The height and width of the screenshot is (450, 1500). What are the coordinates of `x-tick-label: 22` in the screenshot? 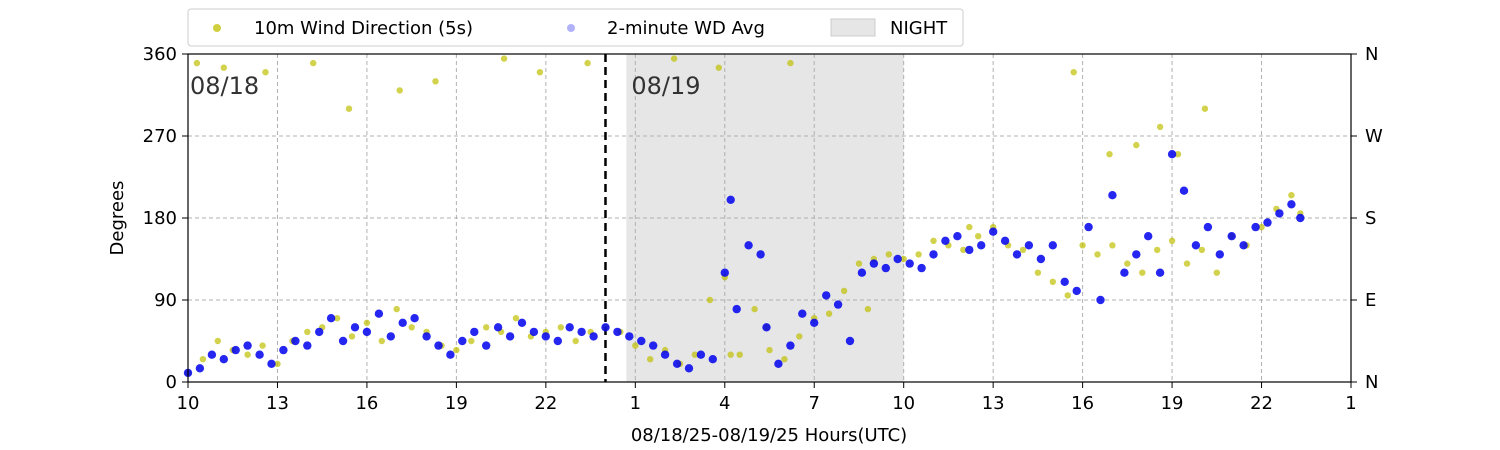 It's located at (1261, 403).